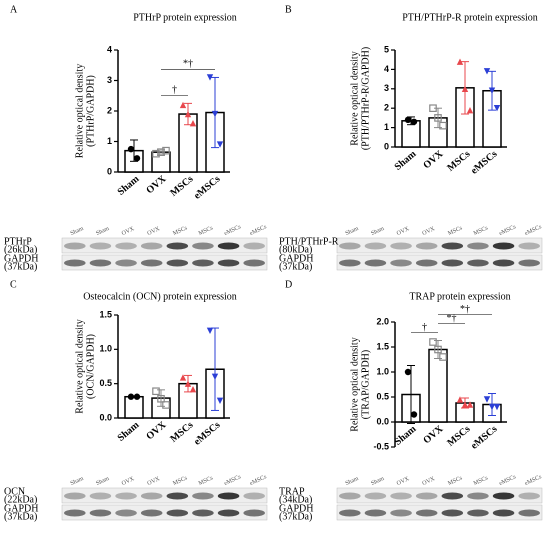  What do you see at coordinates (105, 417) in the screenshot?
I see `y-tick-label: 0.0` at bounding box center [105, 417].